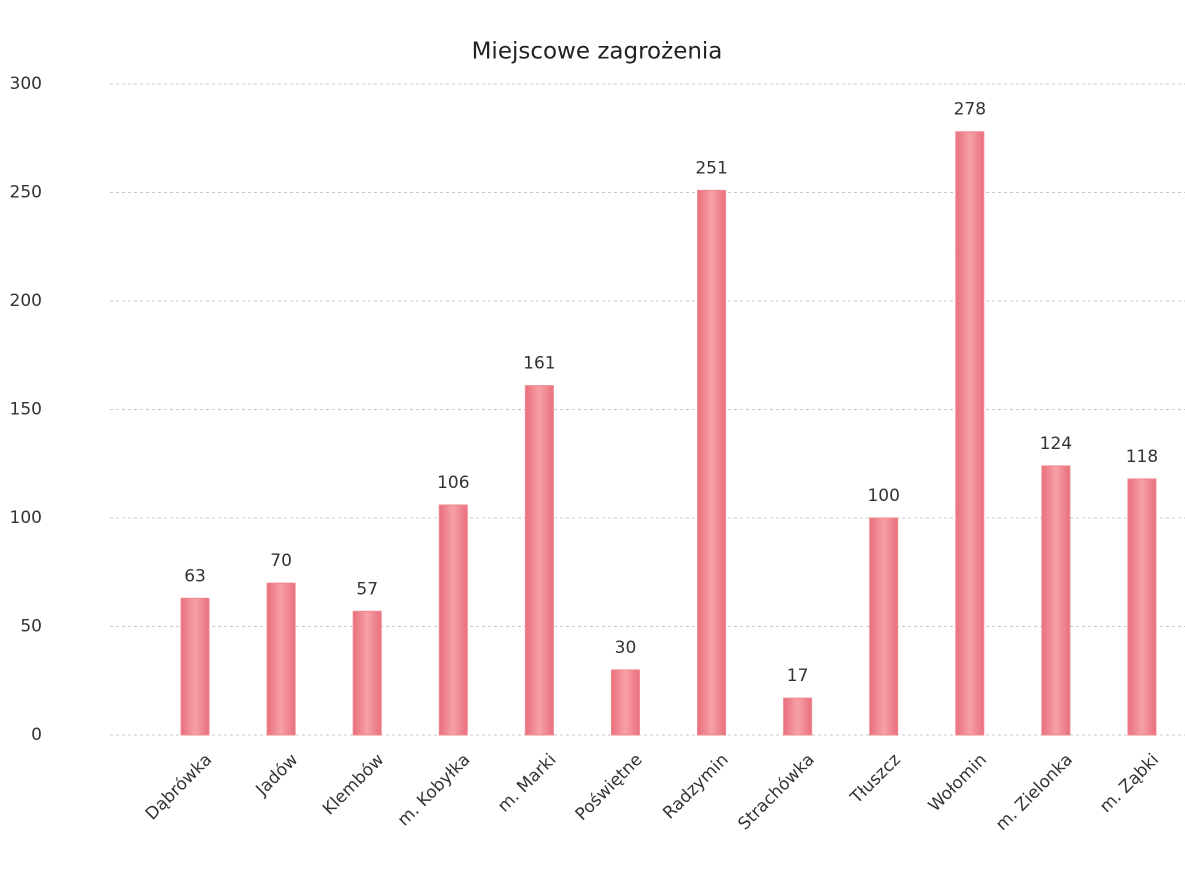 This screenshot has height=881, width=1185. What do you see at coordinates (711, 168) in the screenshot?
I see `data-label: 251` at bounding box center [711, 168].